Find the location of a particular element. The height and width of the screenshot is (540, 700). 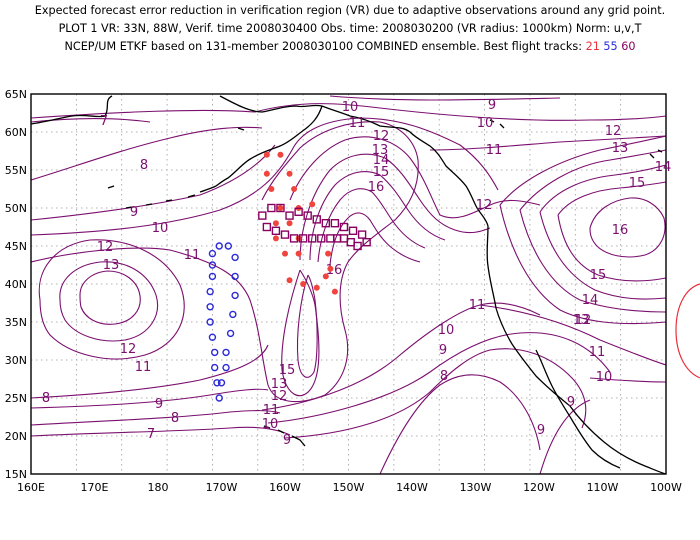

coast-kamchatka is located at coordinates (72, 110).